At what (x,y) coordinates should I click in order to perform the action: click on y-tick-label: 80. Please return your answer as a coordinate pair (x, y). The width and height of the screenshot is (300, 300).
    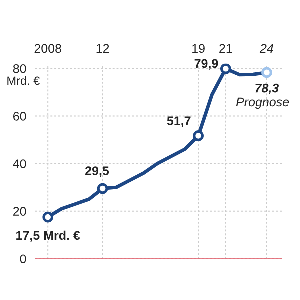
    Looking at the image, I should click on (19, 69).